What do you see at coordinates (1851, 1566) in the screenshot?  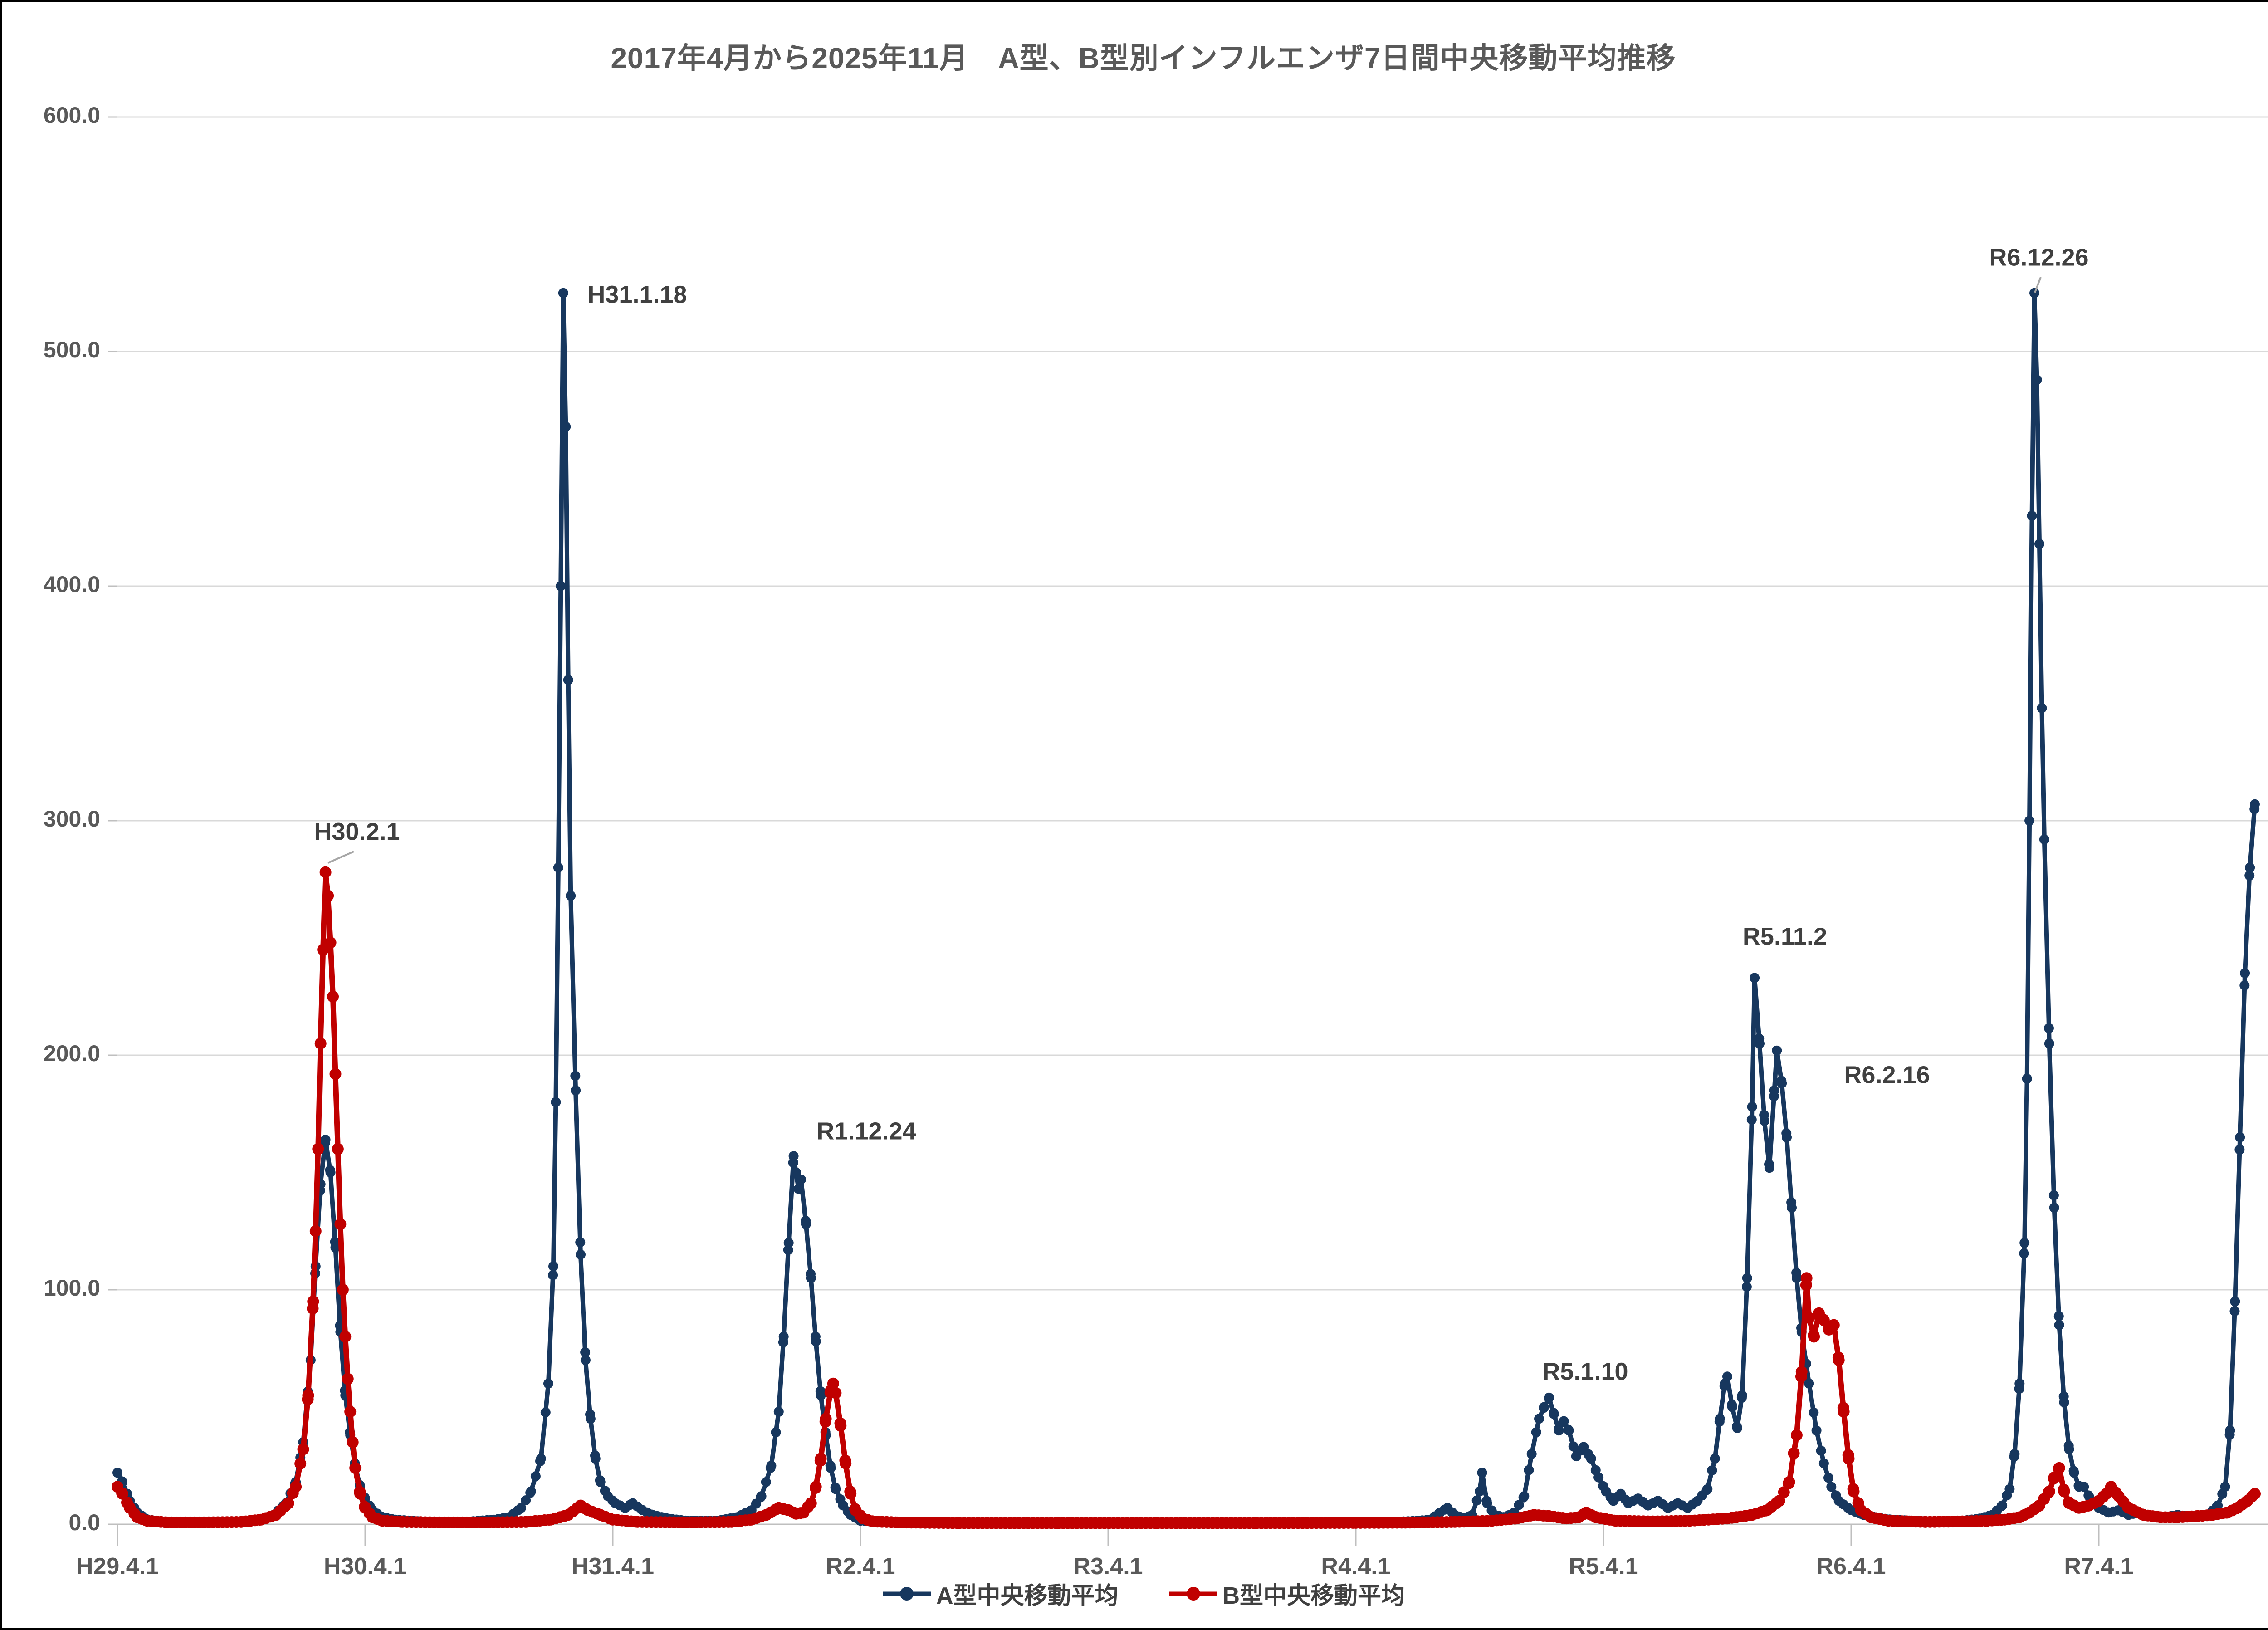 I see `x-tick-label: R6.4.1` at bounding box center [1851, 1566].